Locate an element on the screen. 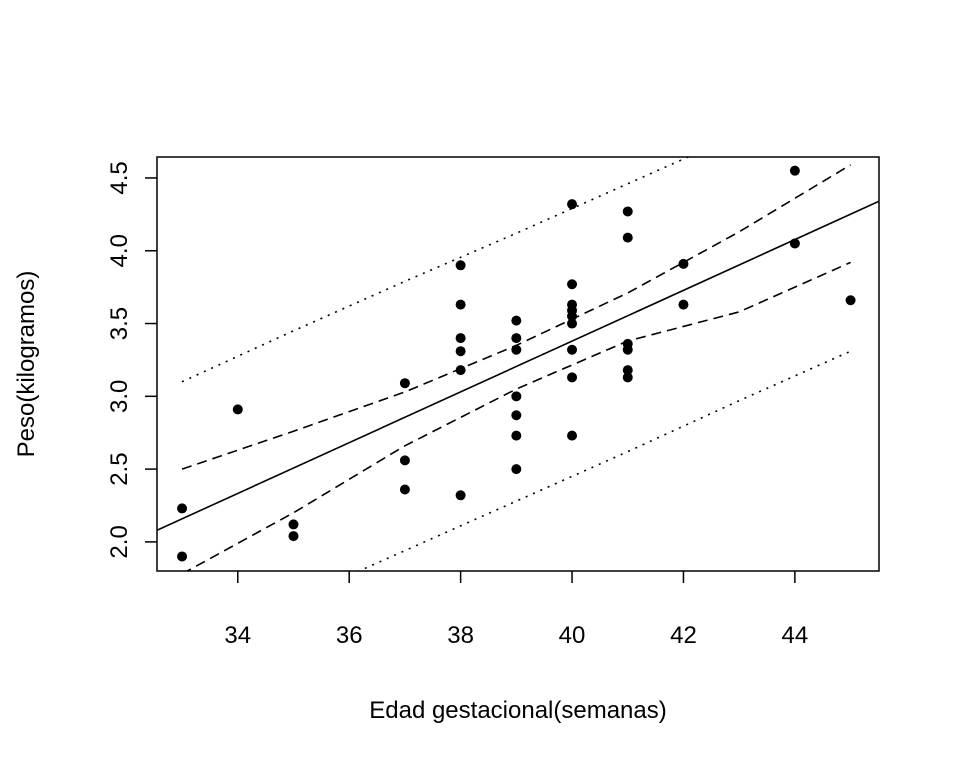 This screenshot has height=773, width=960. y-tick-label: 3.0 is located at coordinates (119, 396).